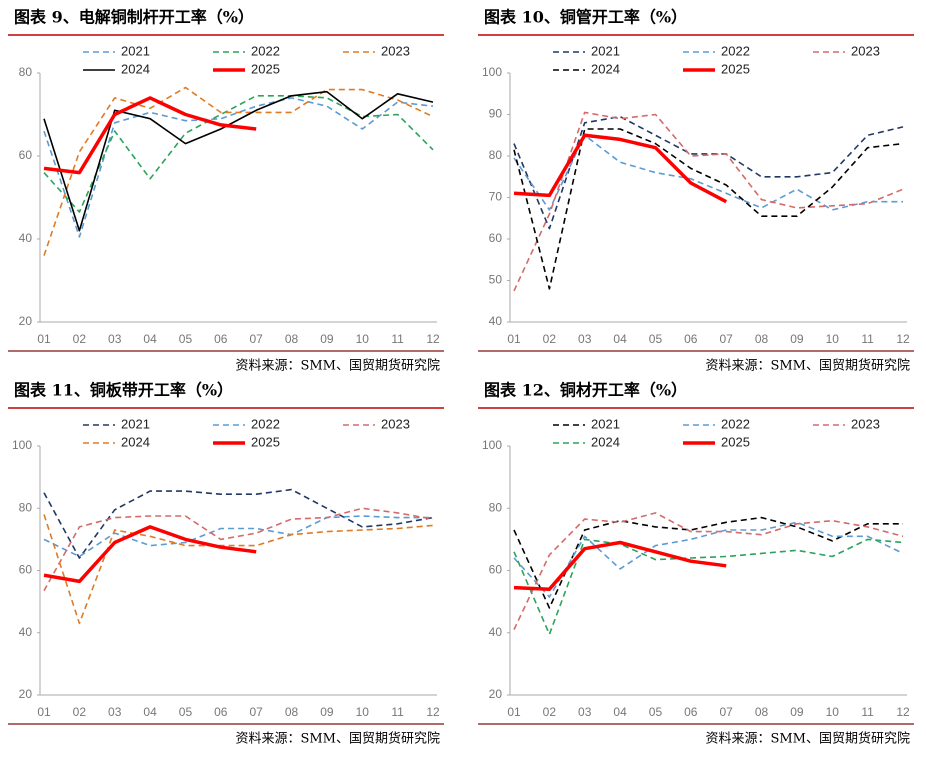 This screenshot has height=757, width=926. I want to click on y-tick-label: 50, so click(496, 280).